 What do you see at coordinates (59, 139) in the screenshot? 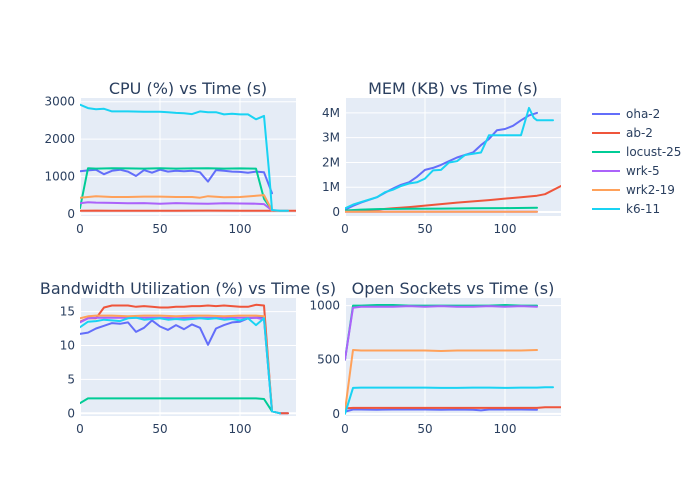
I see `y-tick-label: 2000` at bounding box center [59, 139].